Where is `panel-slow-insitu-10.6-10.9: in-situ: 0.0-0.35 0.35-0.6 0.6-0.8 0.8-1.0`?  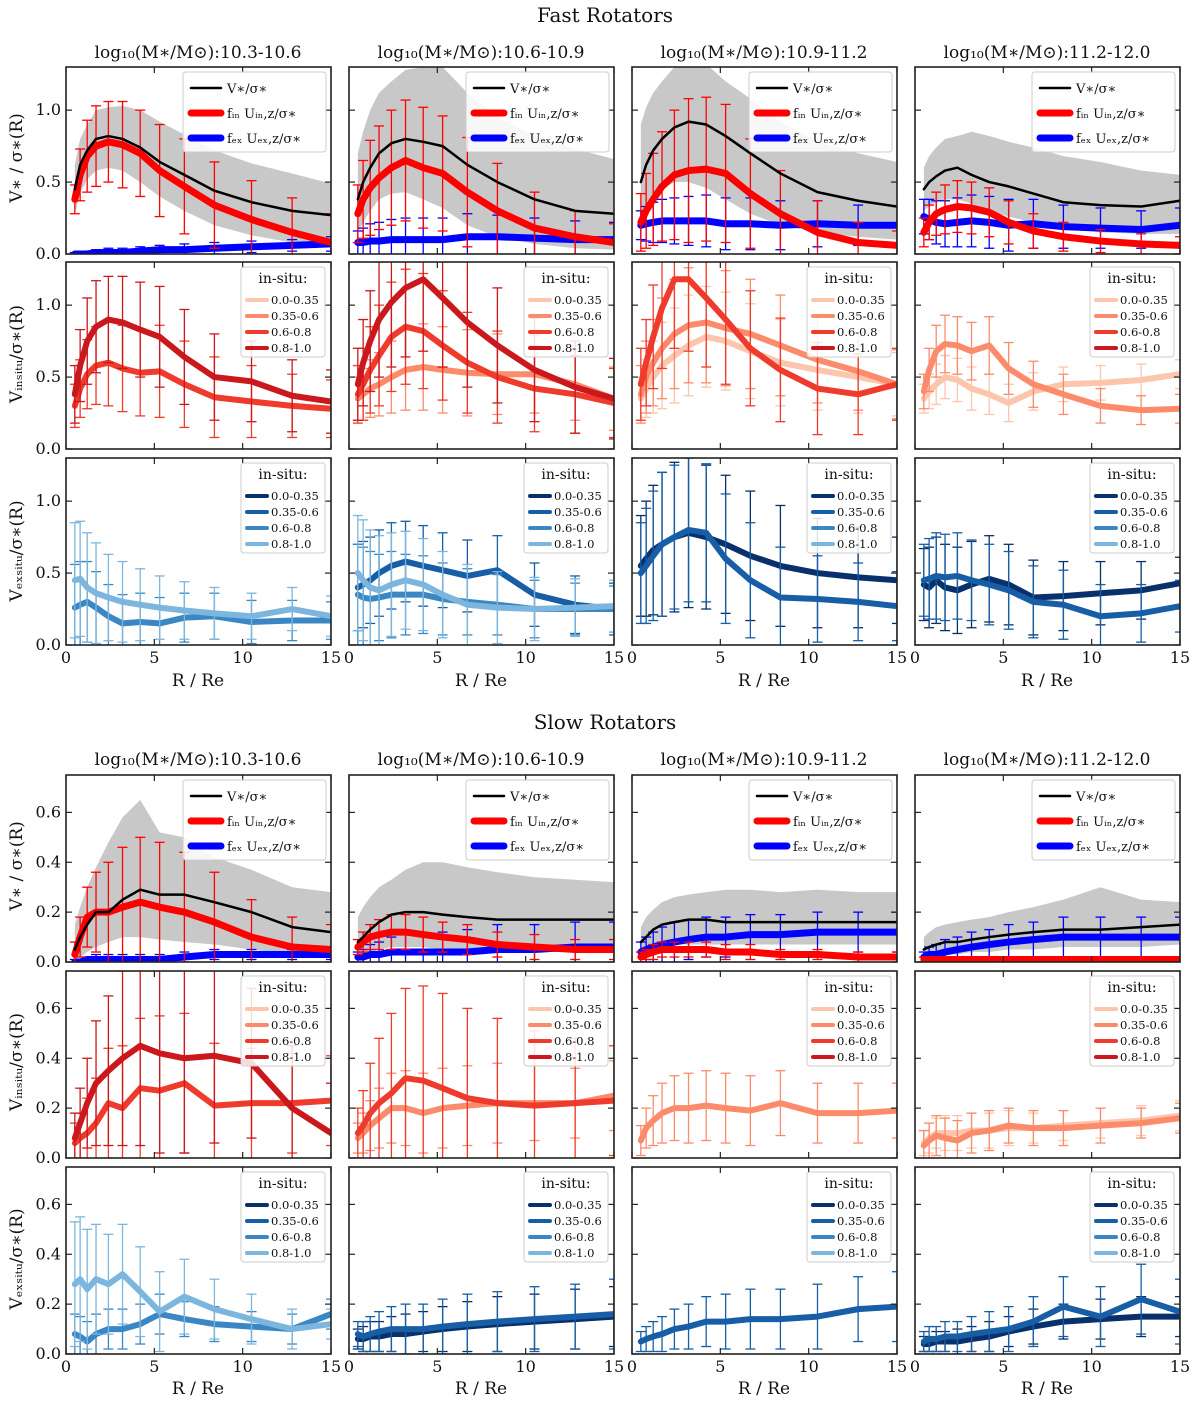 panel-slow-insitu-10.6-10.9: in-situ: 0.0-0.35 0.35-0.6 0.6-0.8 0.8-1.0 is located at coordinates (481, 1064).